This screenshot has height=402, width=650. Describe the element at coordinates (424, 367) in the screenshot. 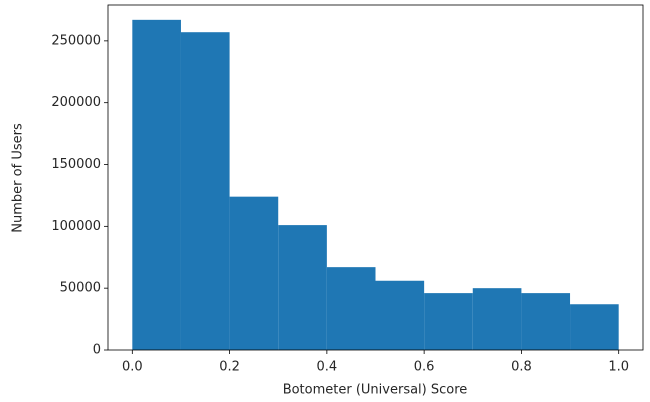

I see `x-tick-label: 0.6` at that location.